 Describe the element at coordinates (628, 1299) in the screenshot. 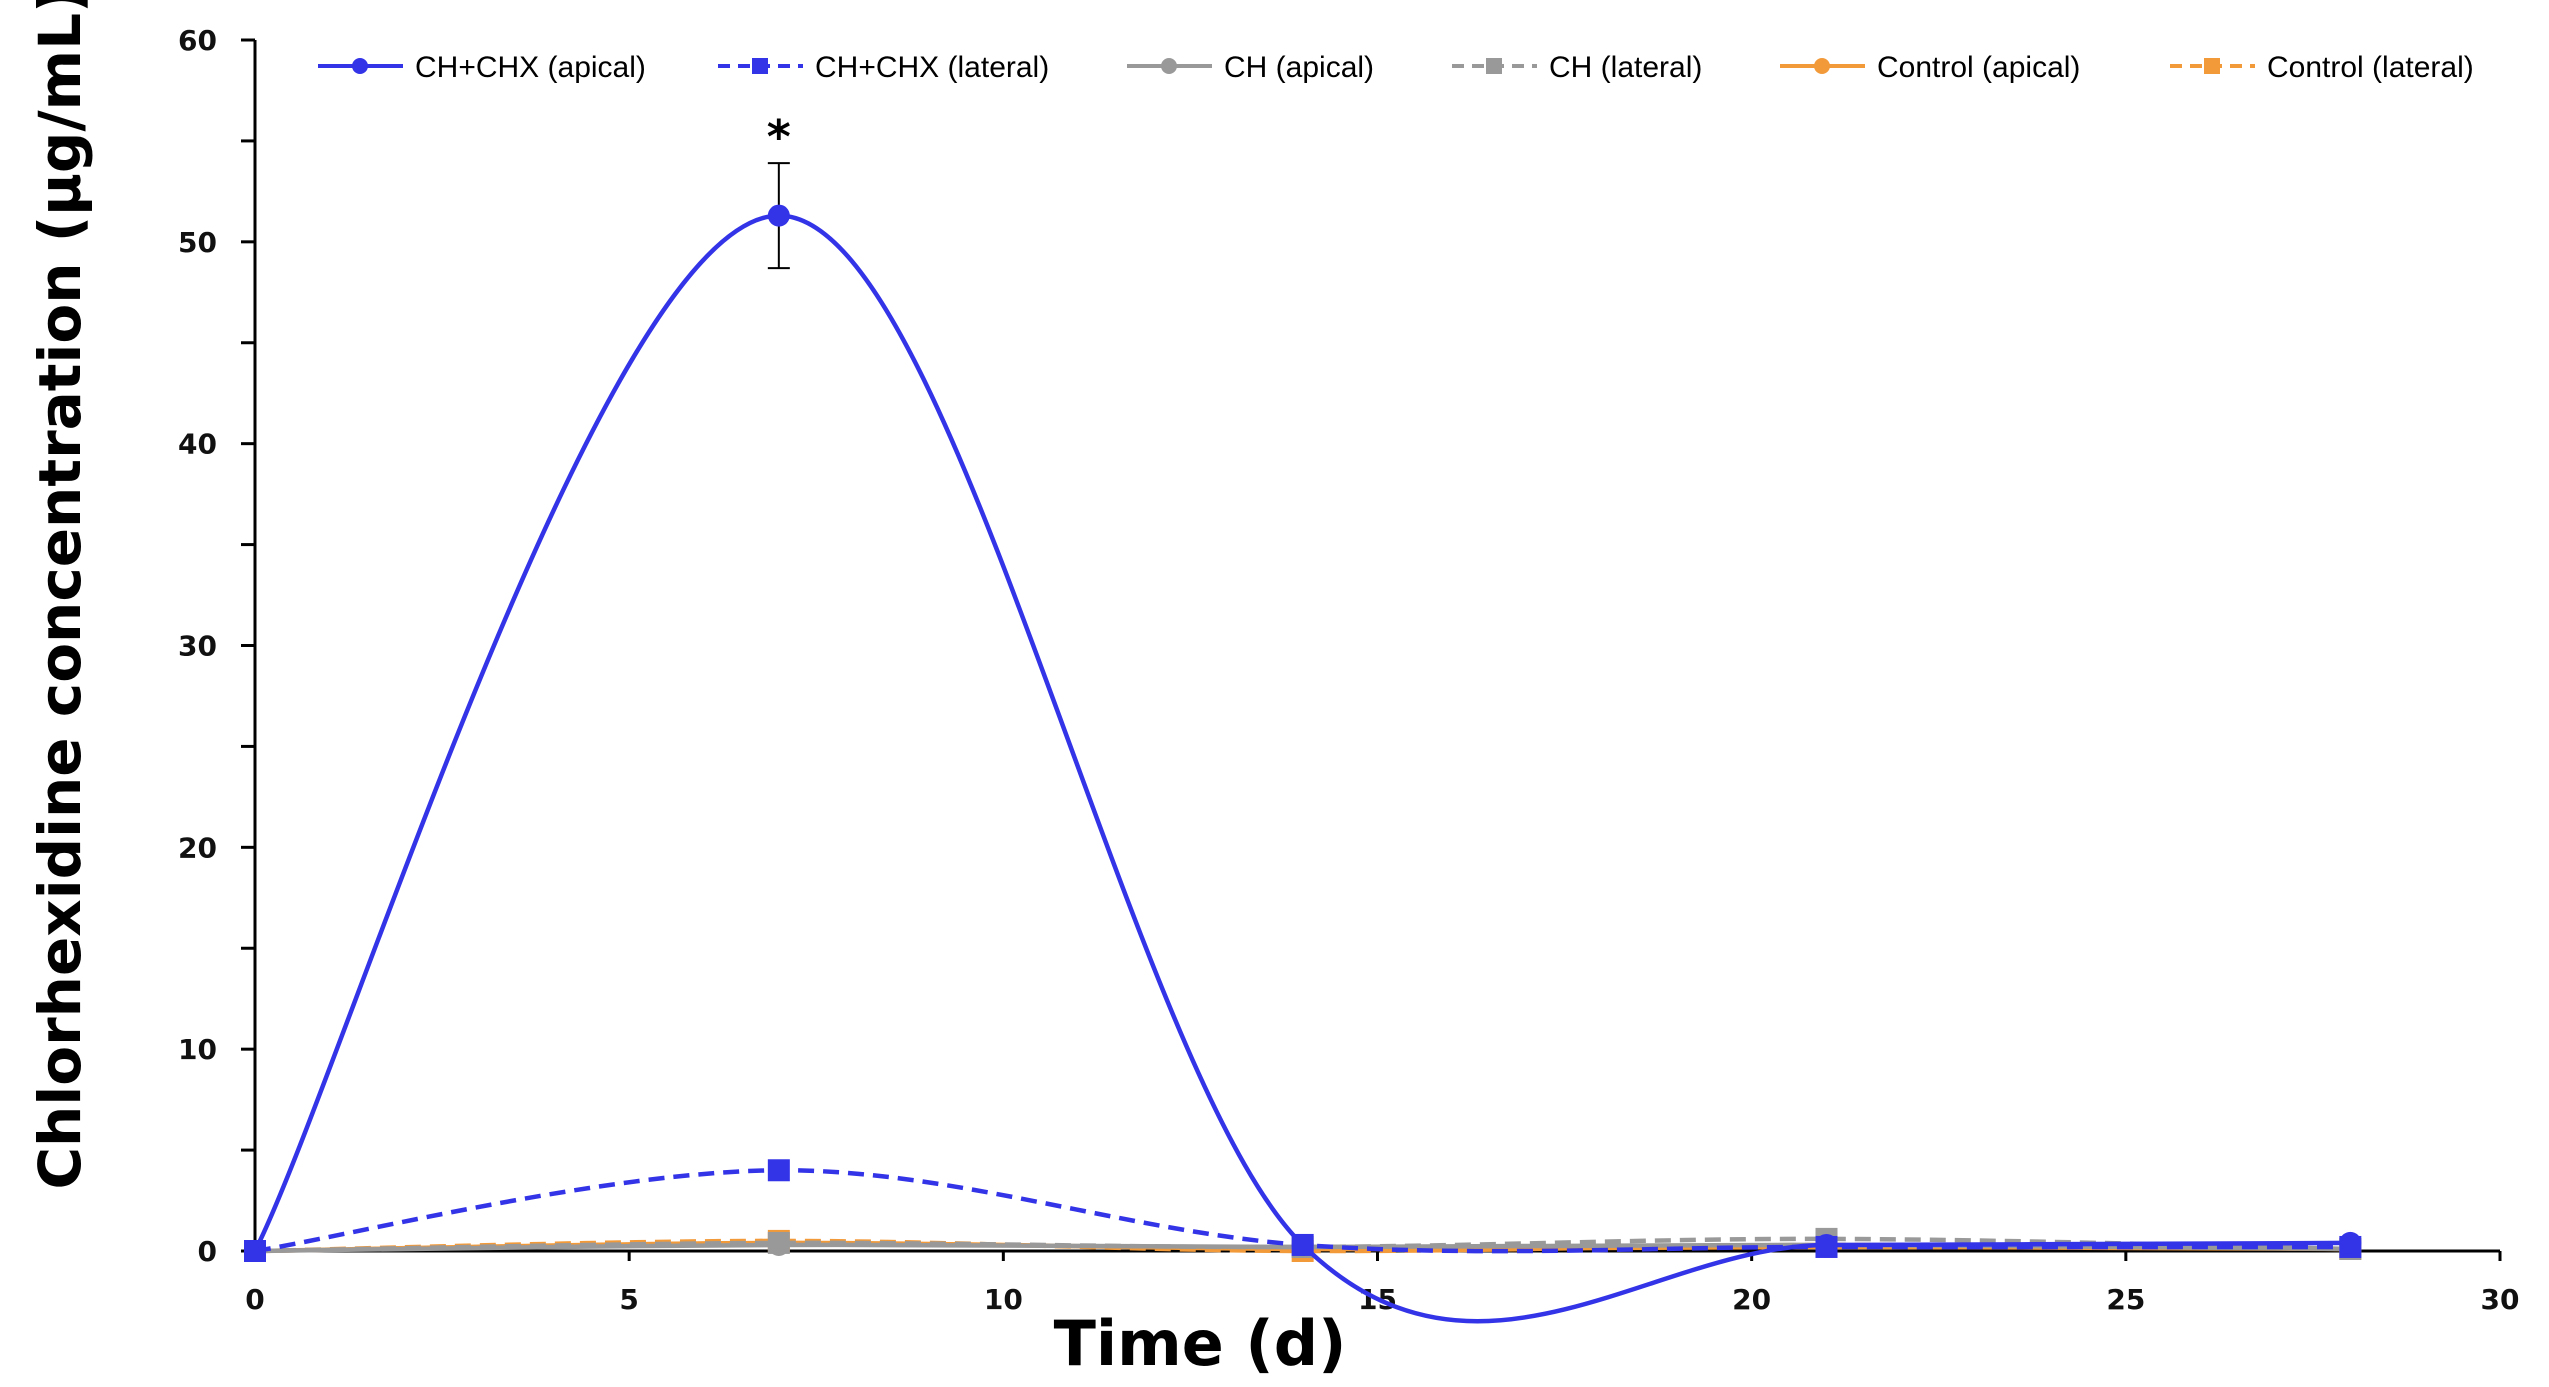

I see `x-tick-label: 5` at that location.